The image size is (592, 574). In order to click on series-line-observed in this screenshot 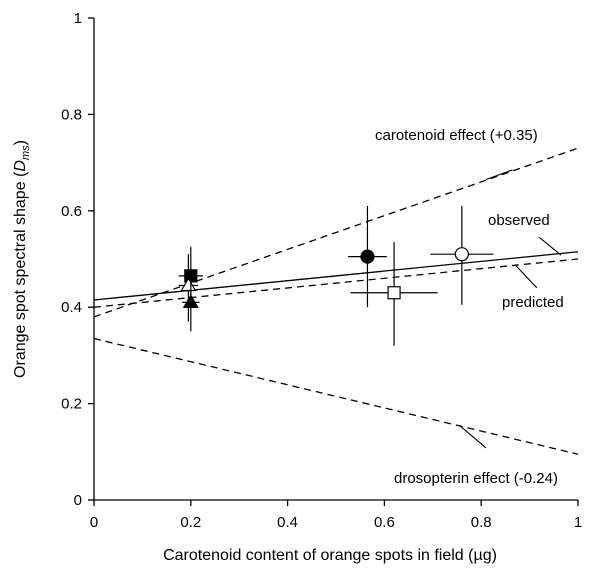, I will do `click(336, 276)`.